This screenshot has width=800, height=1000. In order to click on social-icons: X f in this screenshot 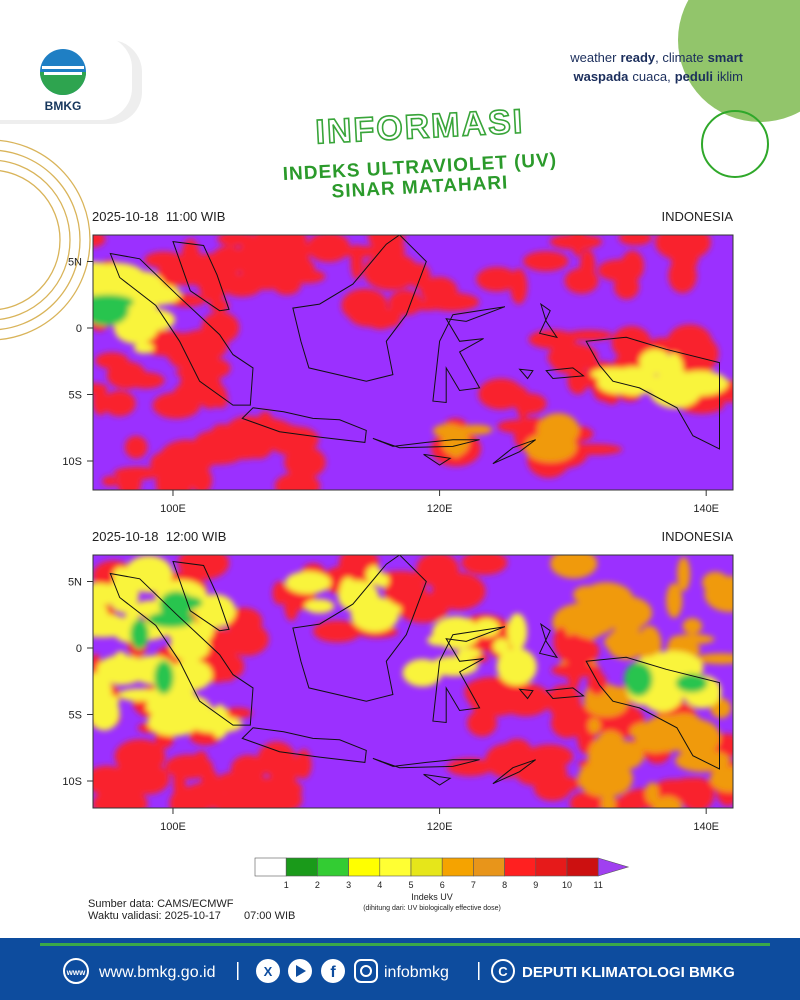, I will do `click(317, 971)`.